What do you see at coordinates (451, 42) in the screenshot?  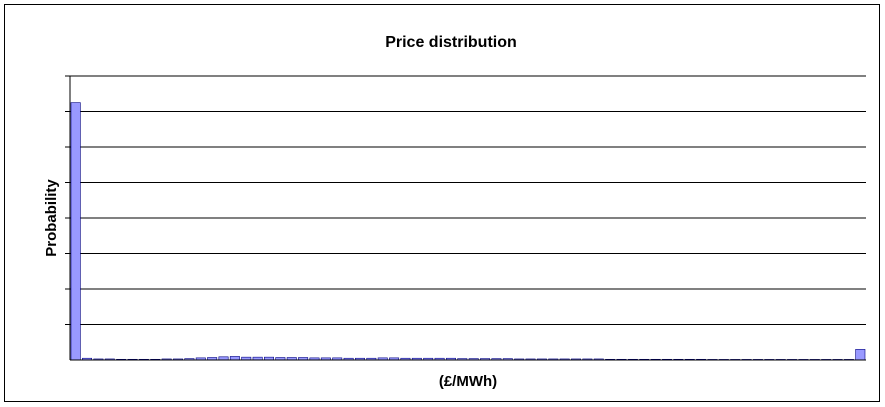 I see `chart-title: Price distribution` at bounding box center [451, 42].